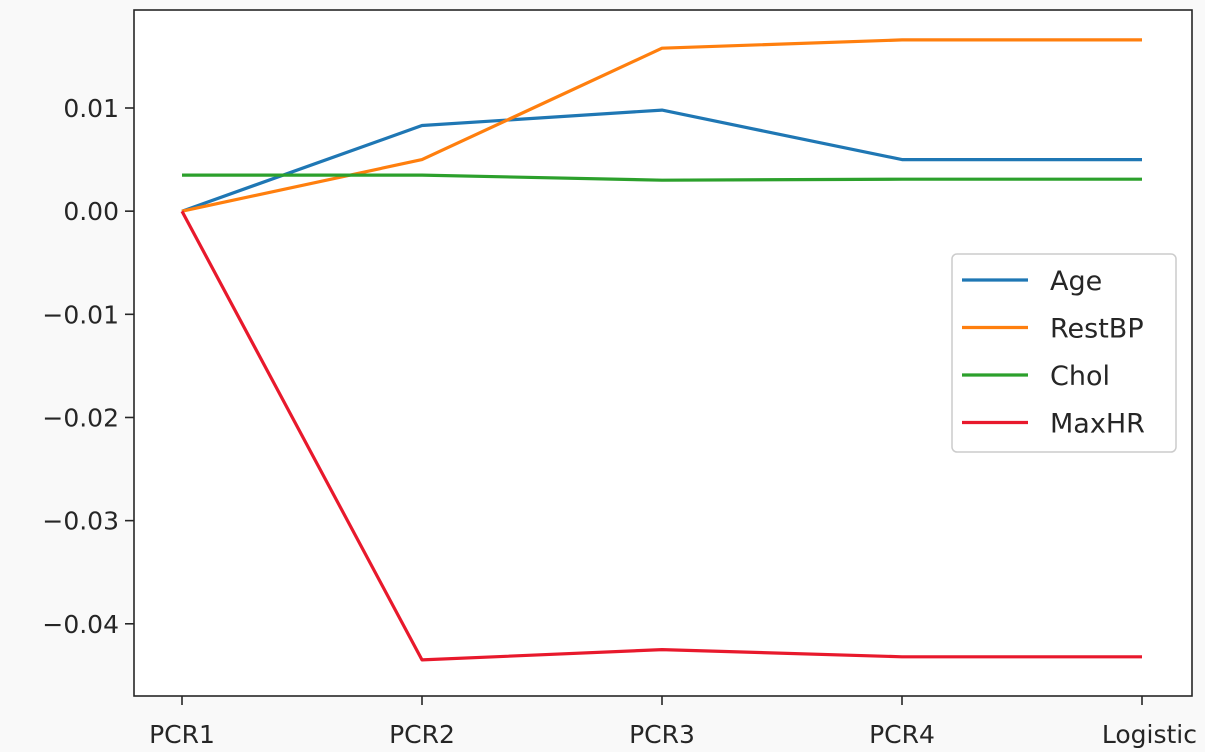 The width and height of the screenshot is (1205, 752). I want to click on series-line-age, so click(661, 160).